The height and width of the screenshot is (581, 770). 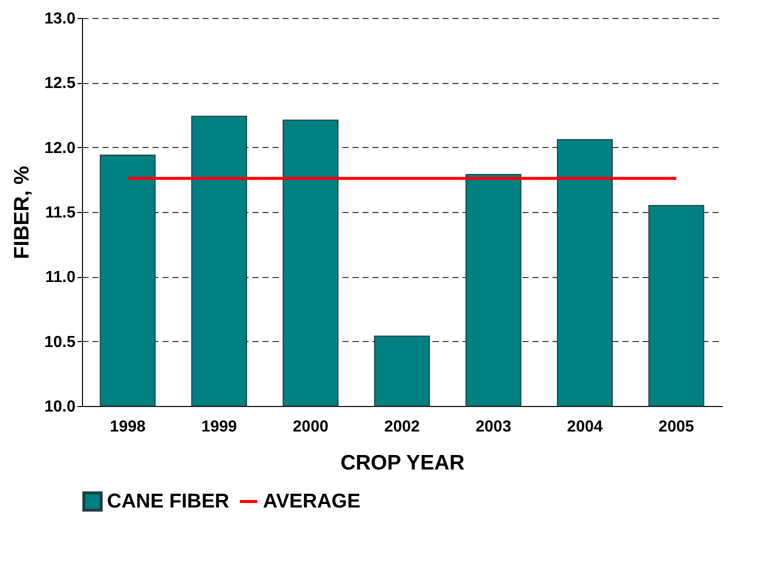 I want to click on y-tick-label: 11.5, so click(x=60, y=213).